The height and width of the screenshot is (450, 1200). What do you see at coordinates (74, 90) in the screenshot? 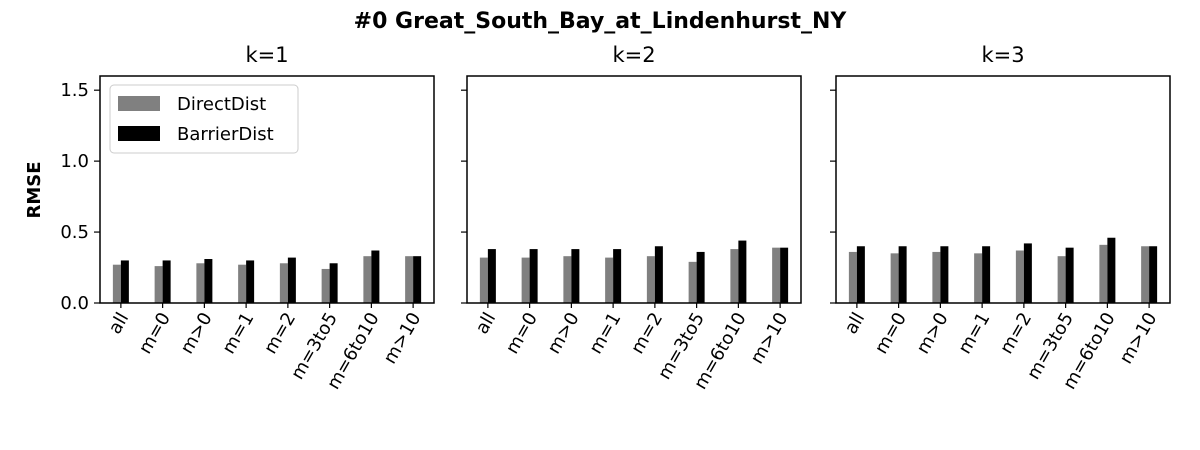
I see `y-tick-label: 1.5` at bounding box center [74, 90].